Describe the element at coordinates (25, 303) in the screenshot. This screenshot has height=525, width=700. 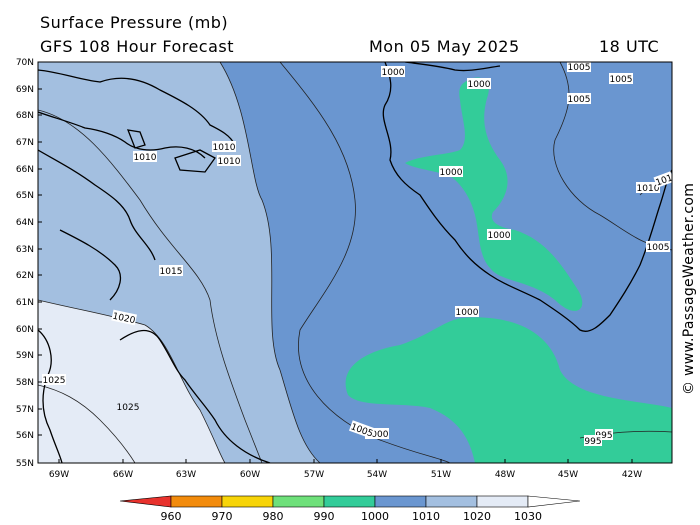
I see `lat-tick-label: 61N` at that location.